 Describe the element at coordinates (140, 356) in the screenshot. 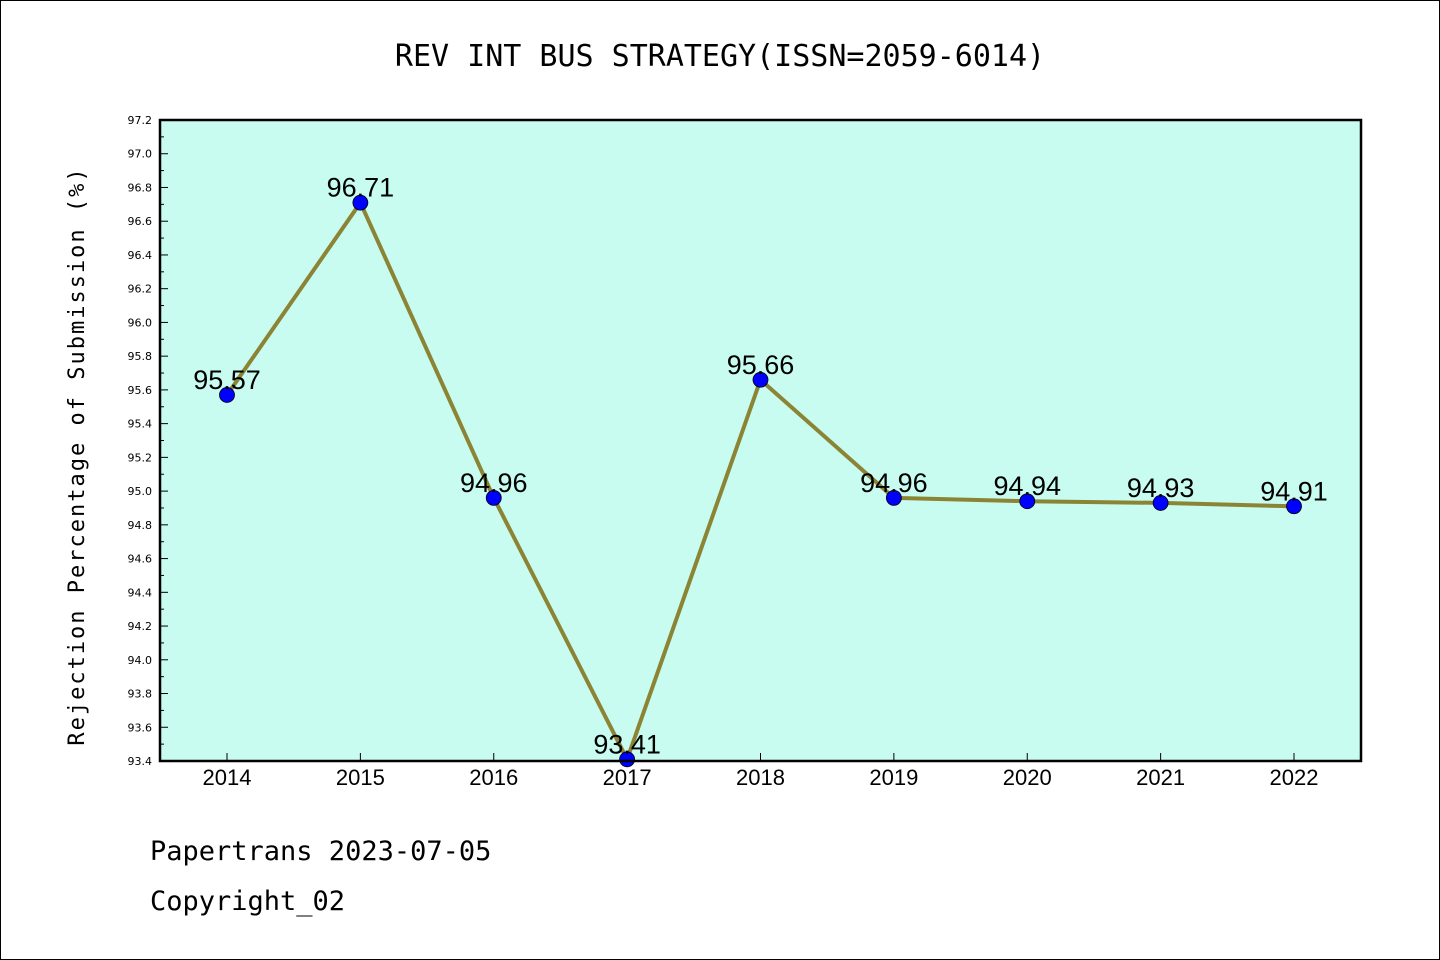

I see `y-tick-label: 95.8` at that location.